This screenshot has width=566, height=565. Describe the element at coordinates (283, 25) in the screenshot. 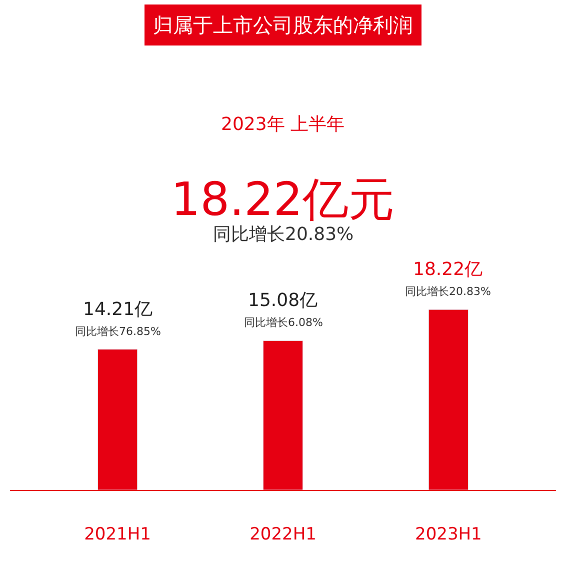

I see `chart-title: 归属于上市公司股东的净利润` at that location.